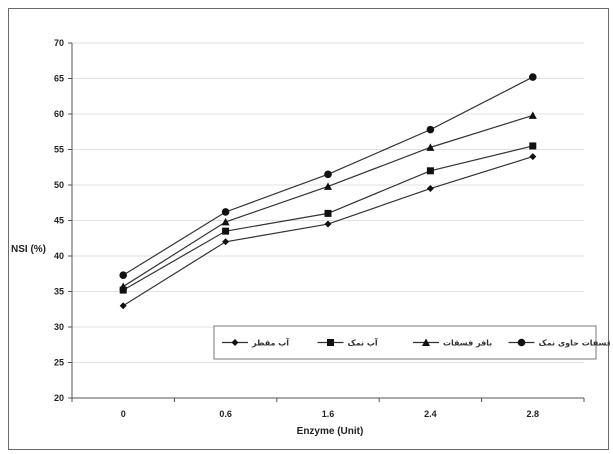  I want to click on y-axis-title: NSI (%), so click(28, 249).